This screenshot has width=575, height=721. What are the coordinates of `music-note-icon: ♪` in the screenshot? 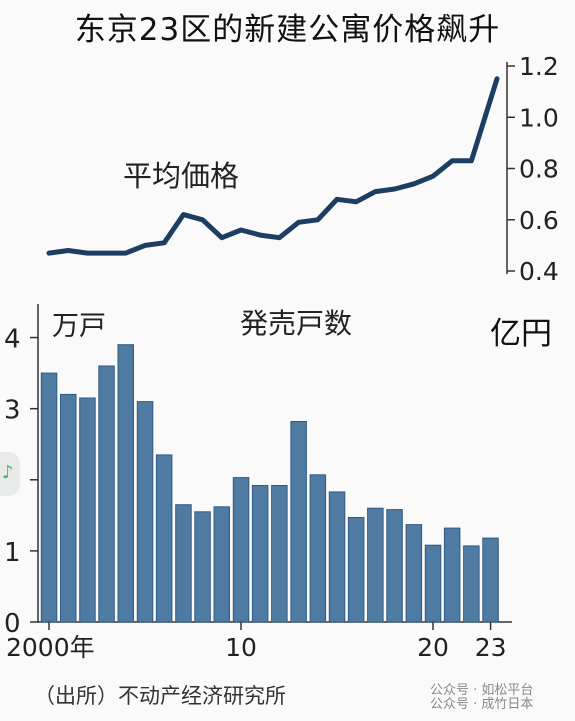 It's located at (8, 472).